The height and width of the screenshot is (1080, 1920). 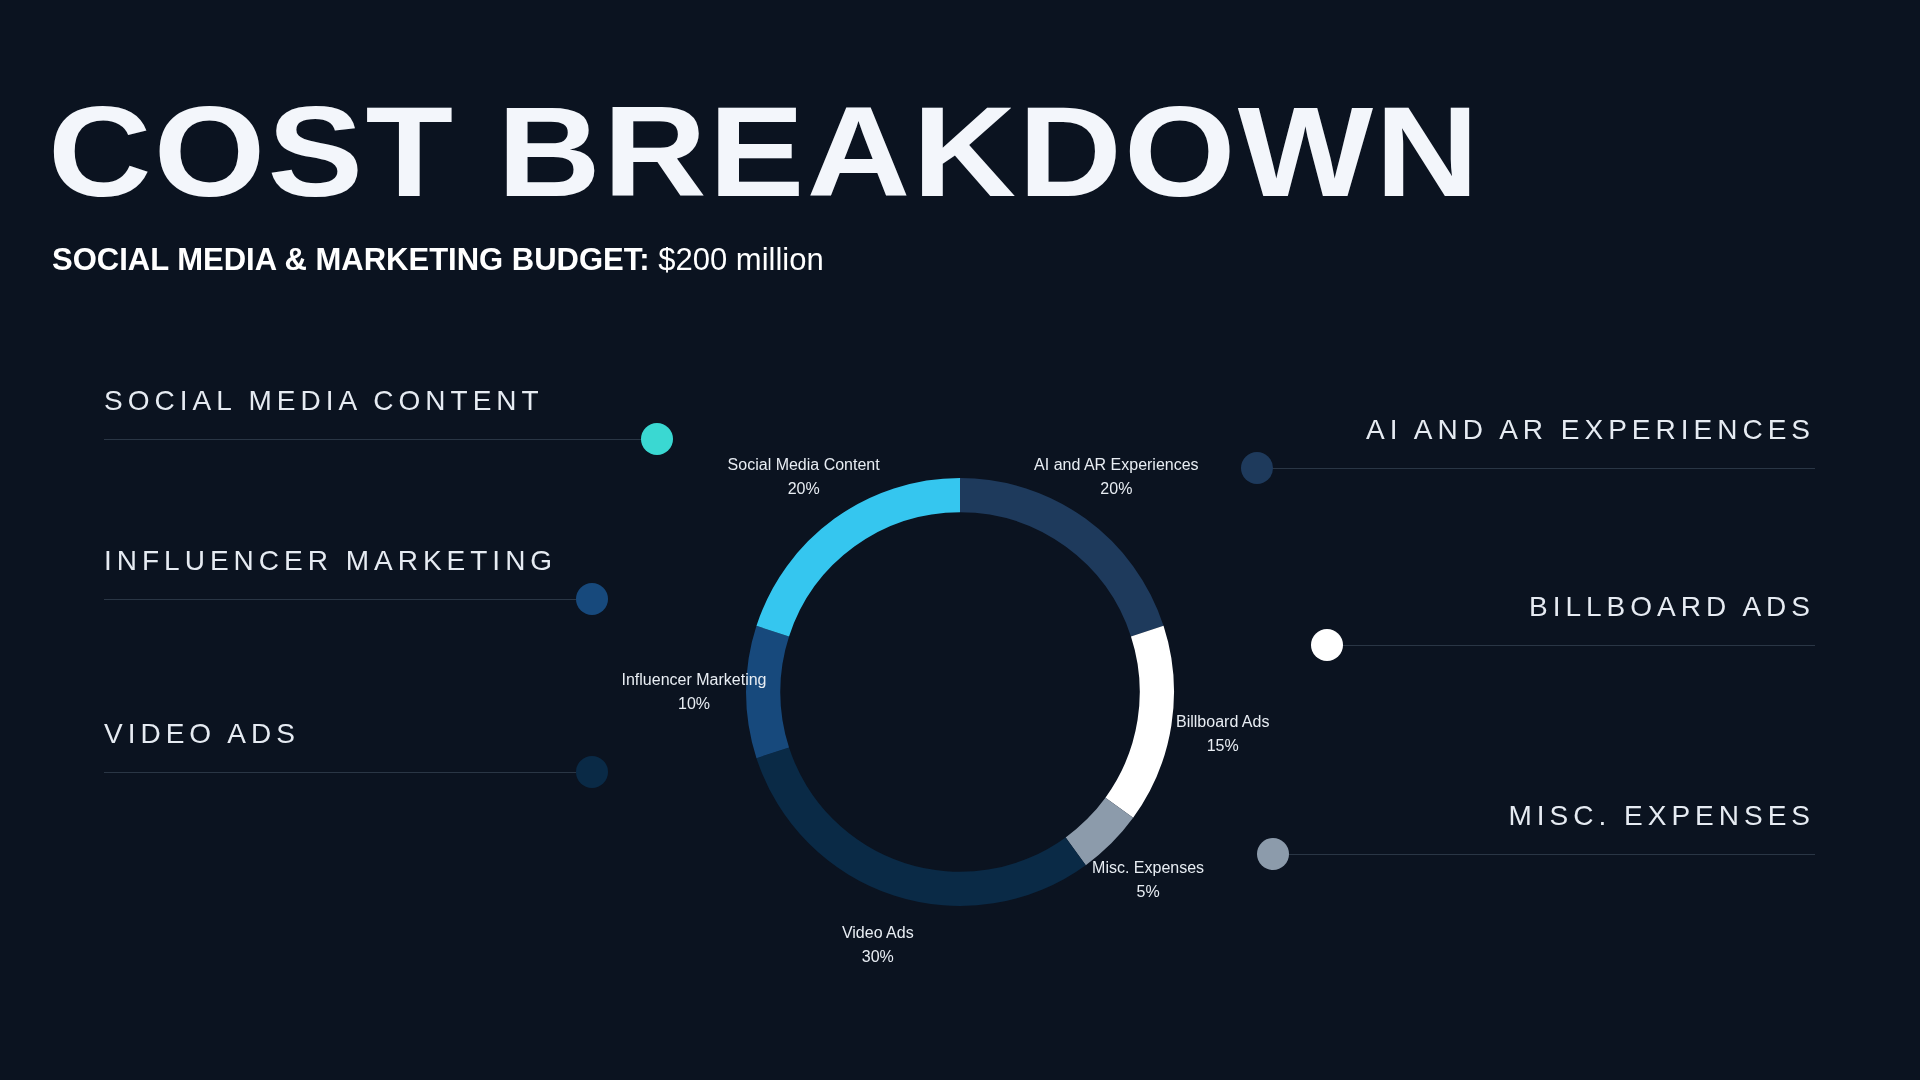 What do you see at coordinates (765, 152) in the screenshot?
I see `chart-title: COST BREAKDOWN` at bounding box center [765, 152].